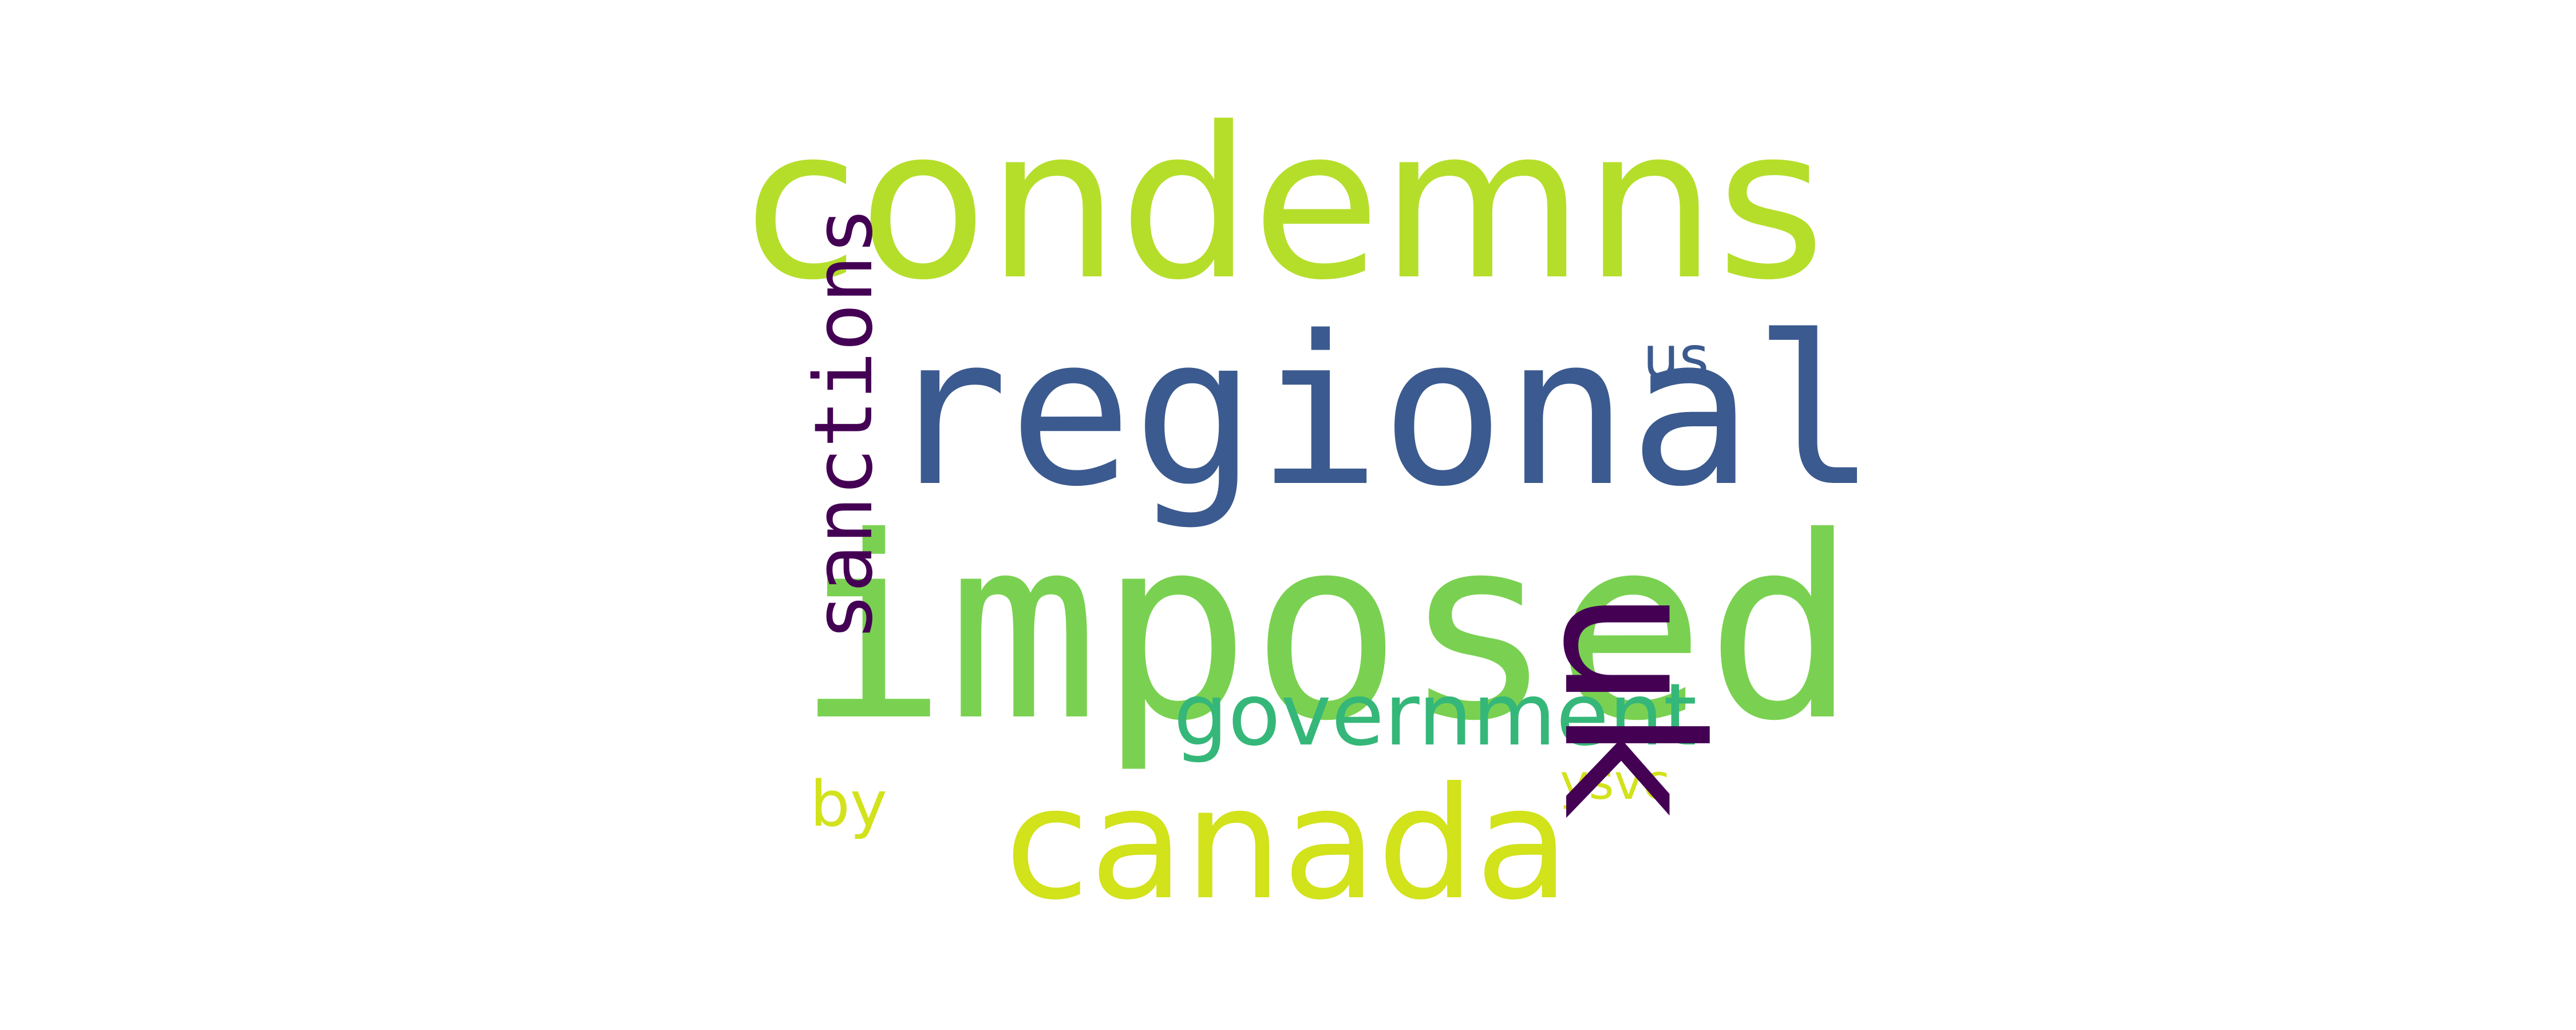  What do you see at coordinates (1285, 204) in the screenshot?
I see `word-condemns: condemns` at bounding box center [1285, 204].